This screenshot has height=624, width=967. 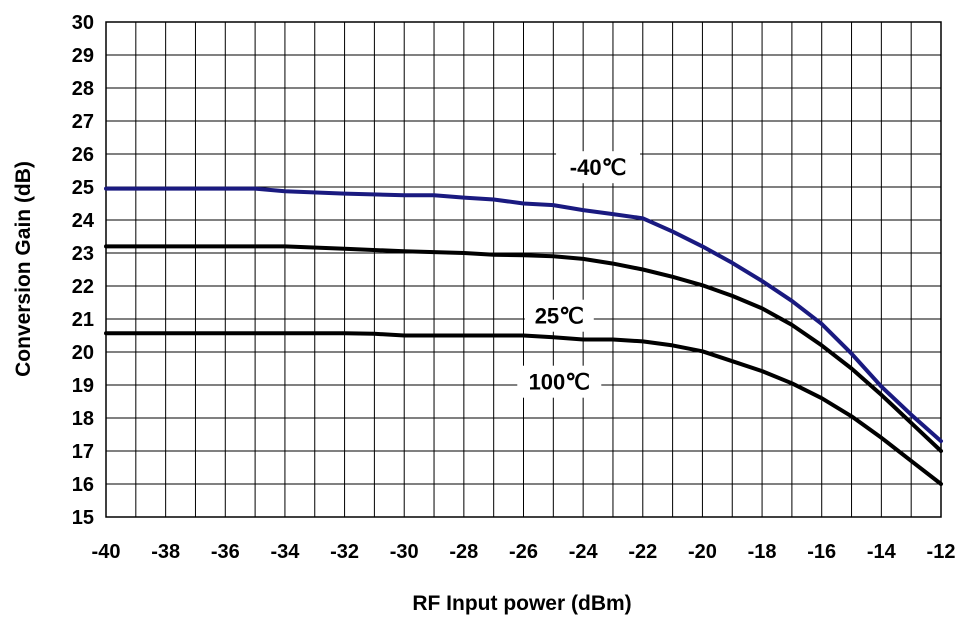 I want to click on y-tick-label: 19, so click(x=83, y=386).